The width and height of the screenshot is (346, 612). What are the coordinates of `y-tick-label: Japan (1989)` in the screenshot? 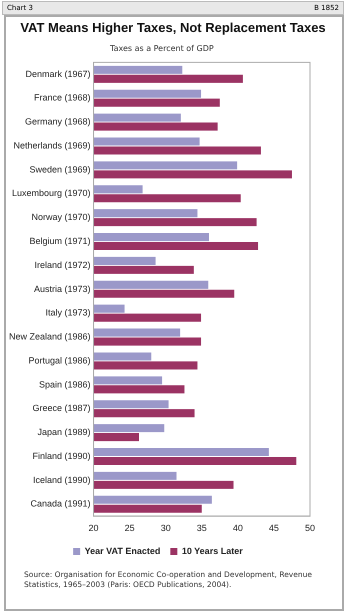 It's located at (64, 432).